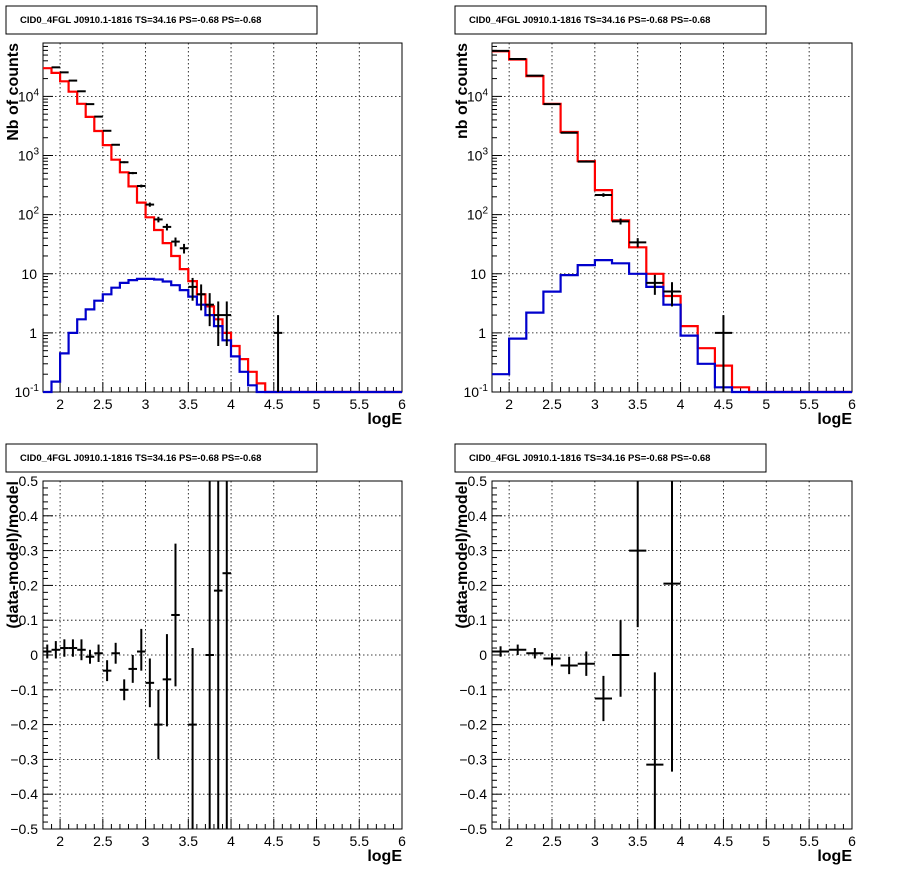 This screenshot has width=898, height=875. I want to click on y-axis-label: nb of counts, so click(462, 91).